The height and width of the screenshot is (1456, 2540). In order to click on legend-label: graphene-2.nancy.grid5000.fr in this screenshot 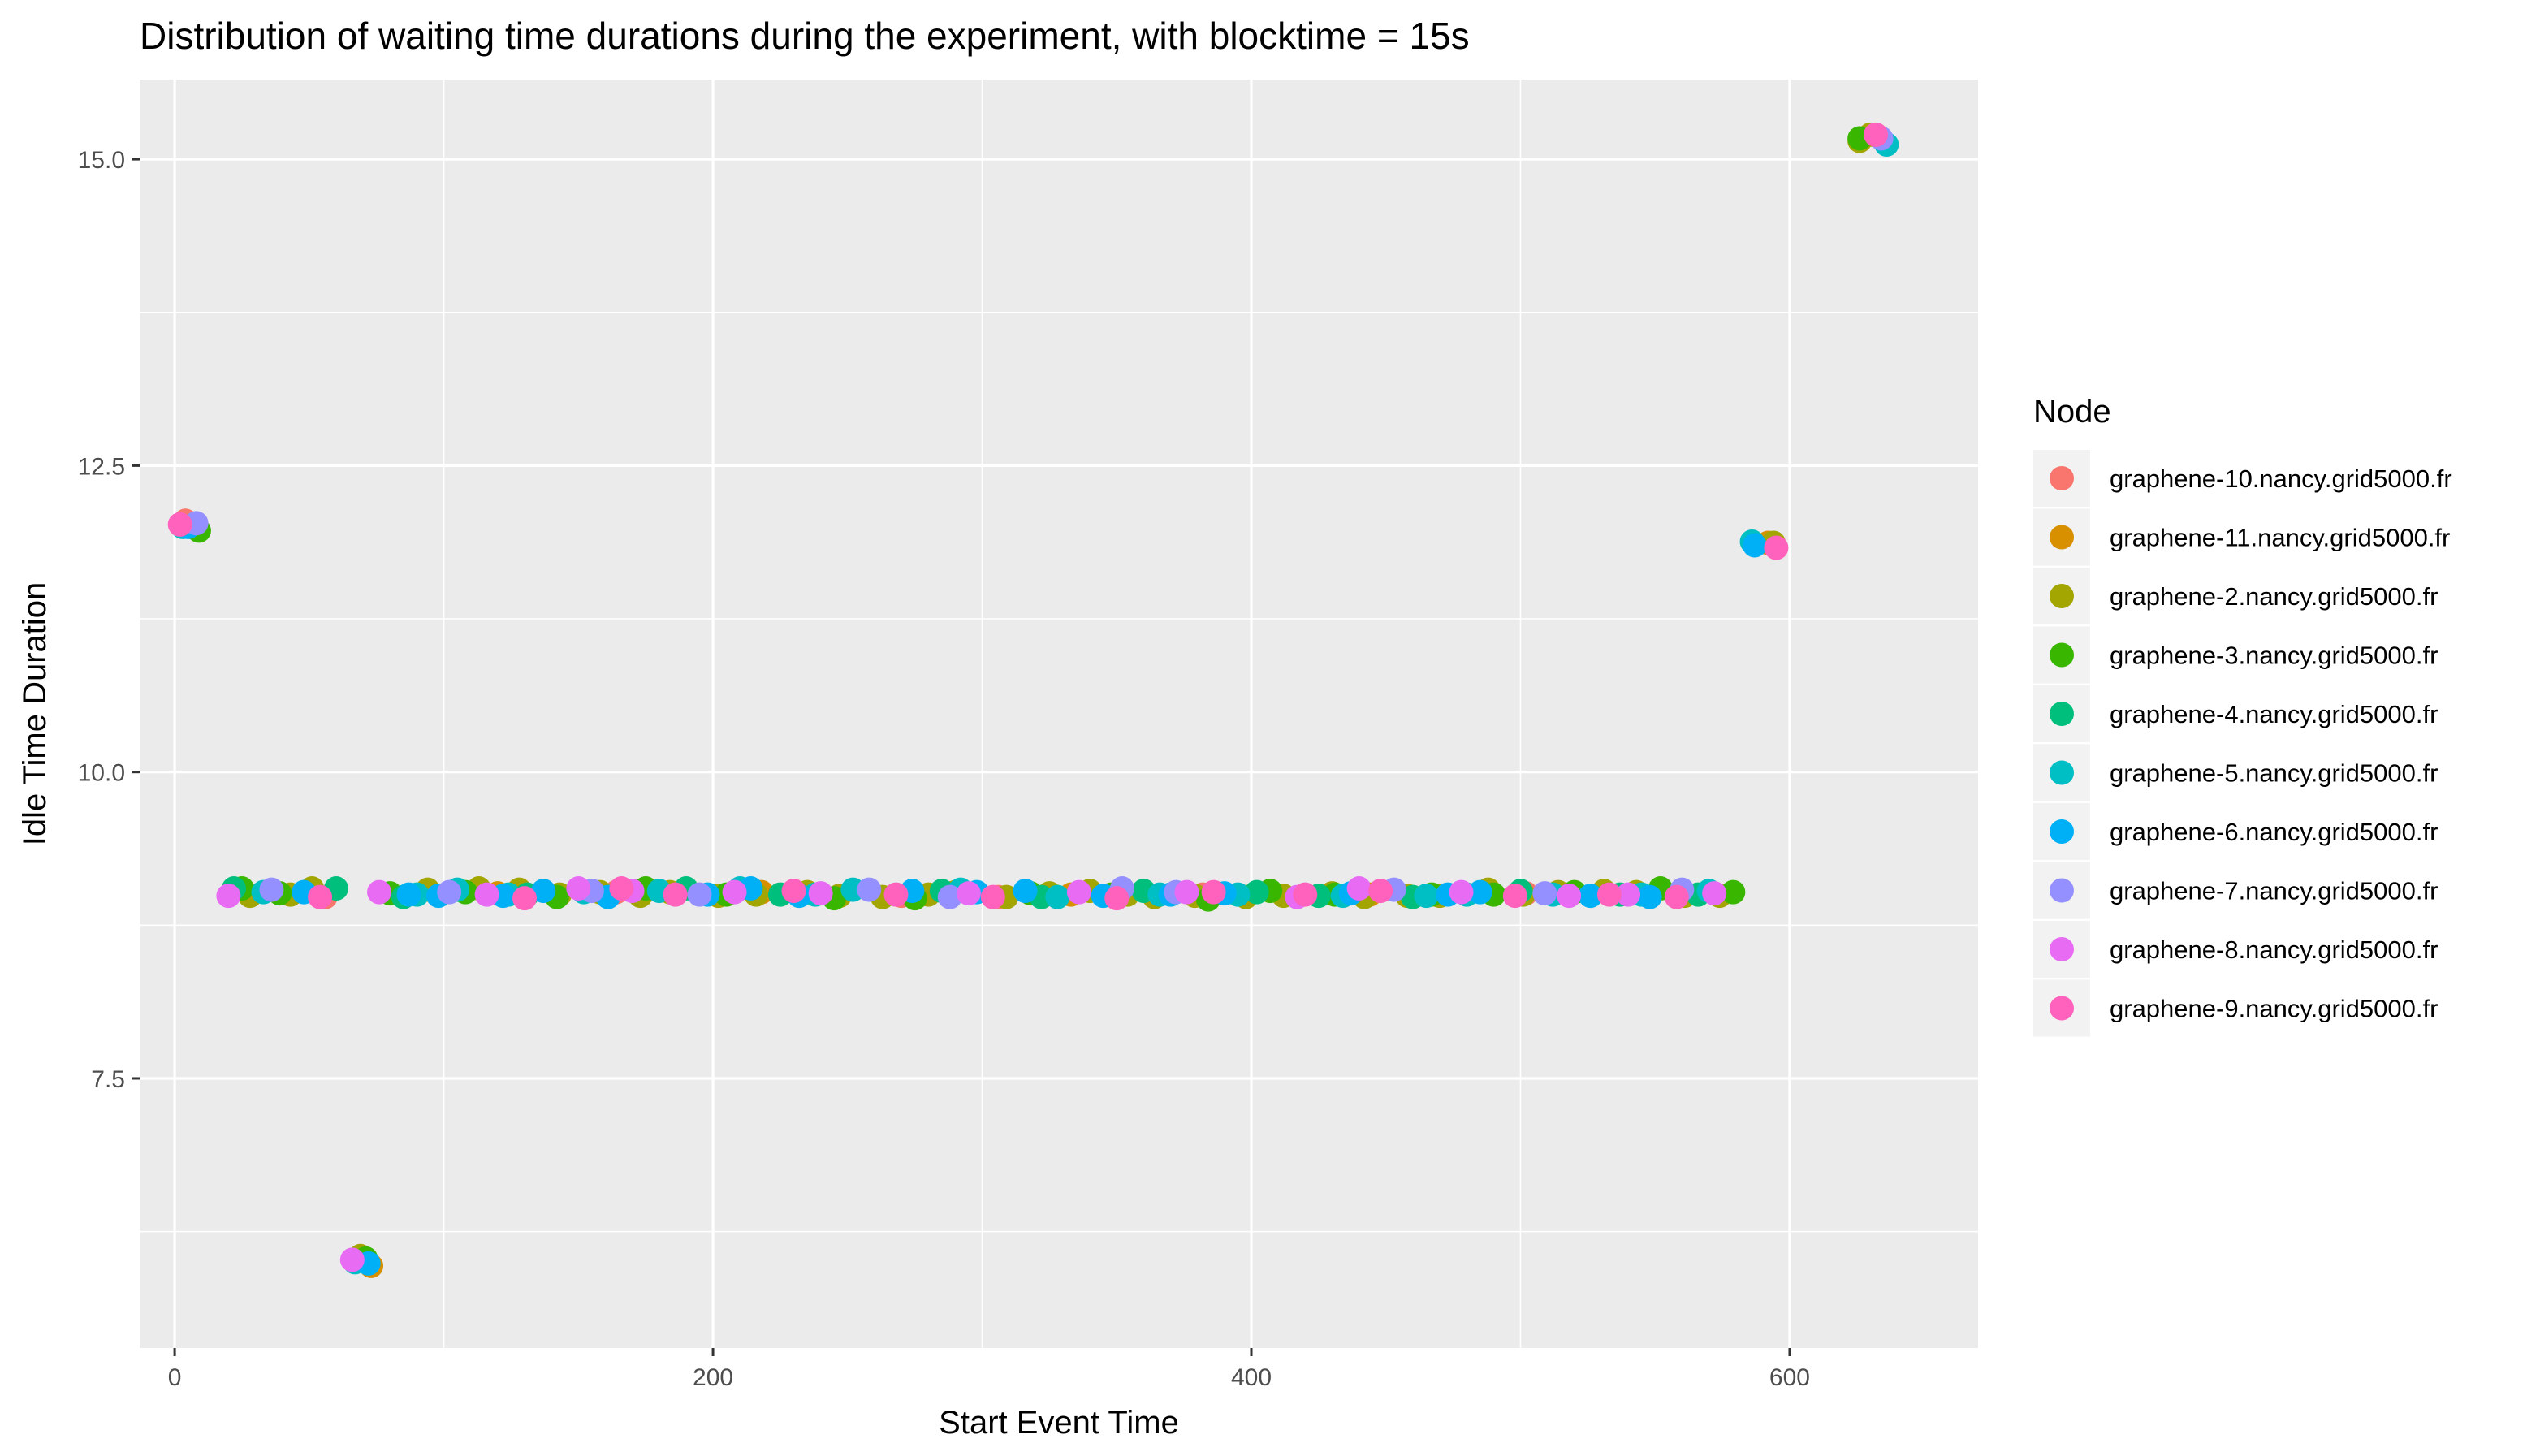, I will do `click(2274, 596)`.